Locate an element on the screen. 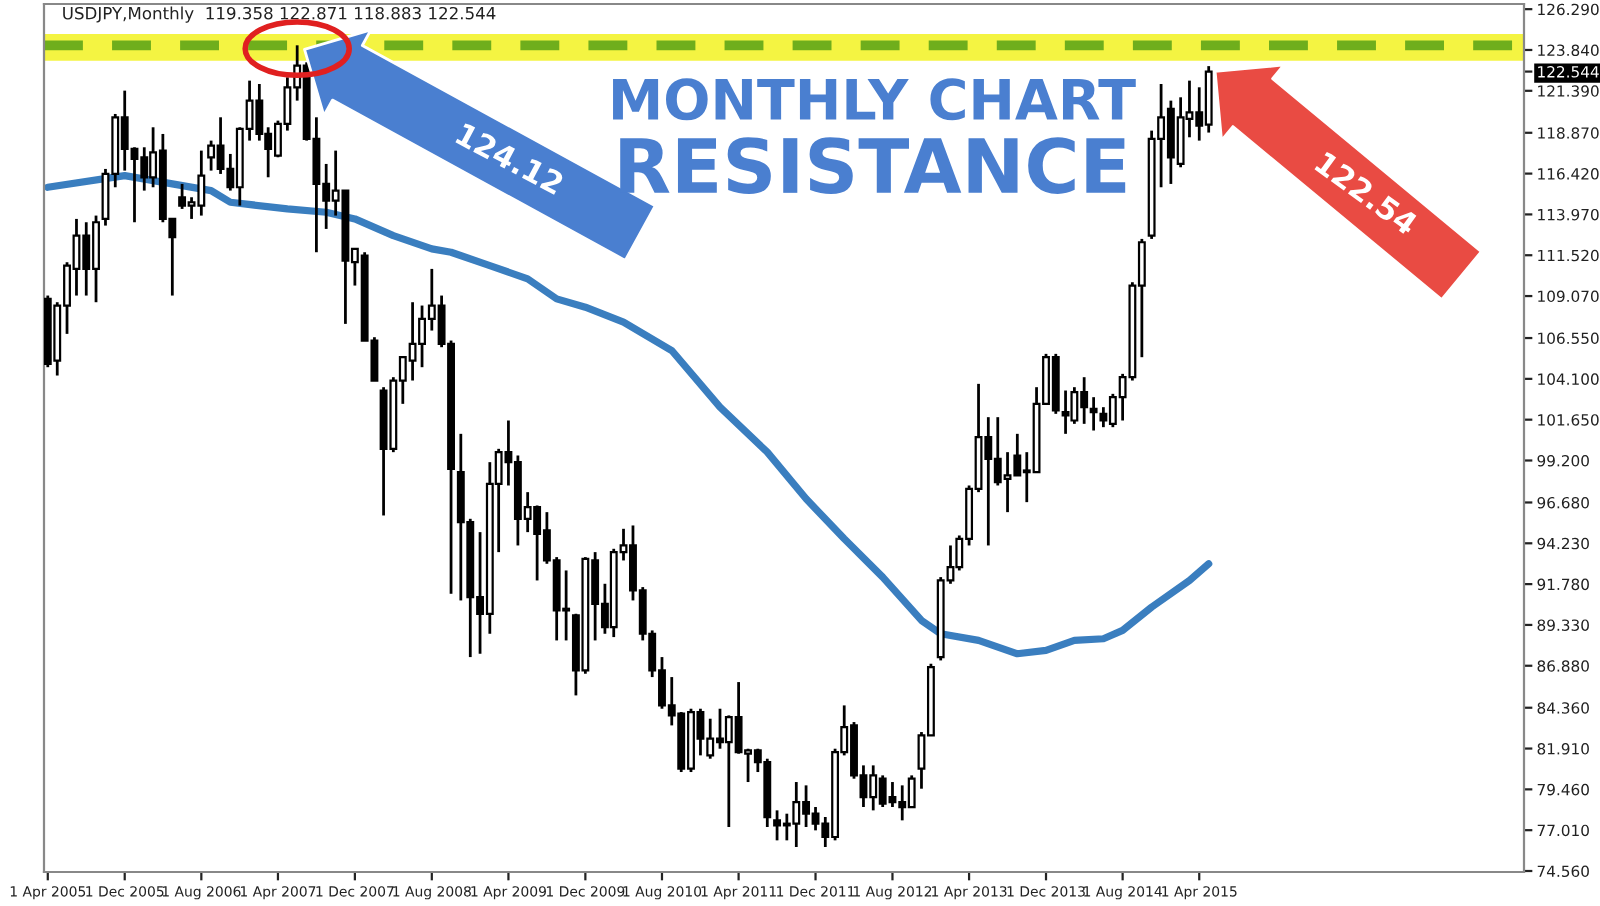  annotation: MONTHLY CHART is located at coordinates (874, 99).